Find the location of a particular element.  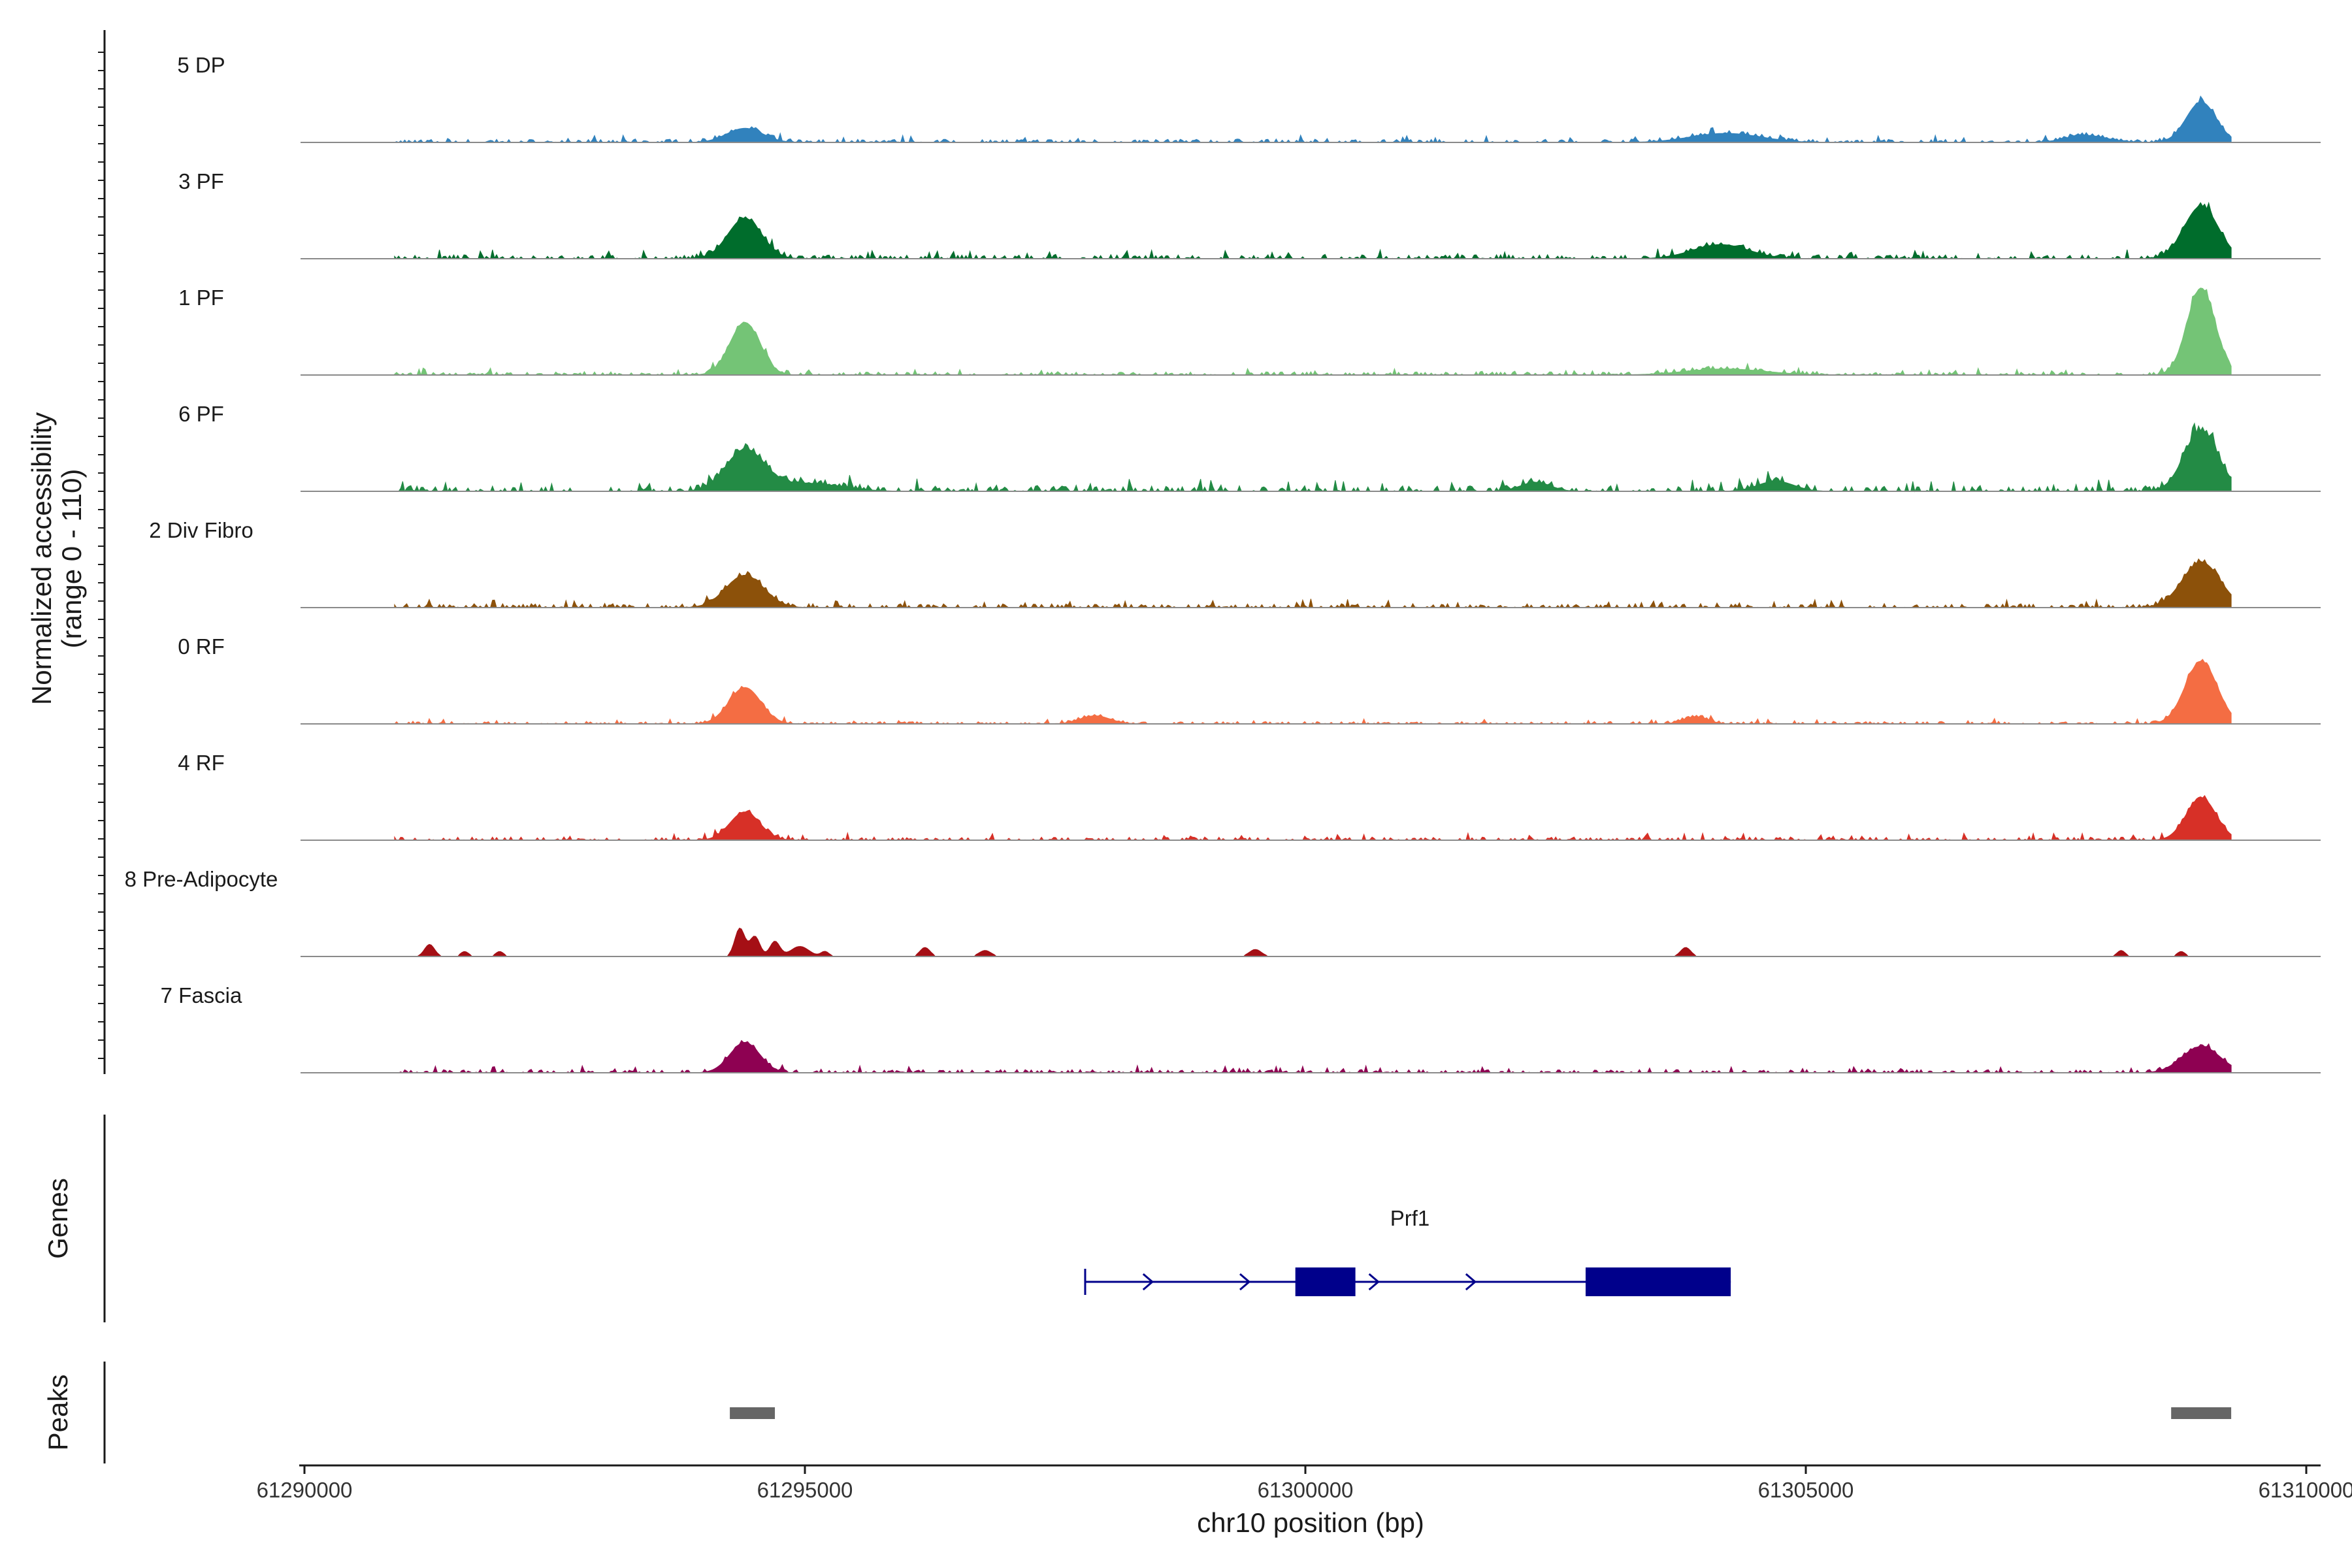

x-tick-label: 61290000 is located at coordinates (305, 1490).